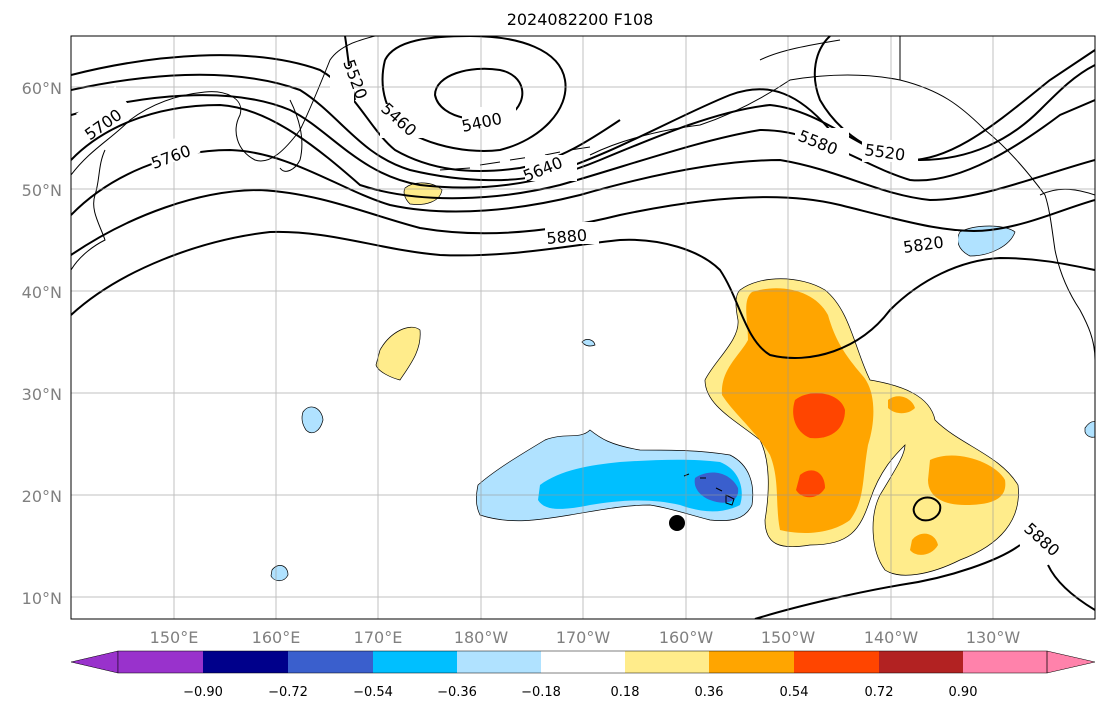  What do you see at coordinates (1071, 662) in the screenshot?
I see `colorbar-right-extend` at bounding box center [1071, 662].